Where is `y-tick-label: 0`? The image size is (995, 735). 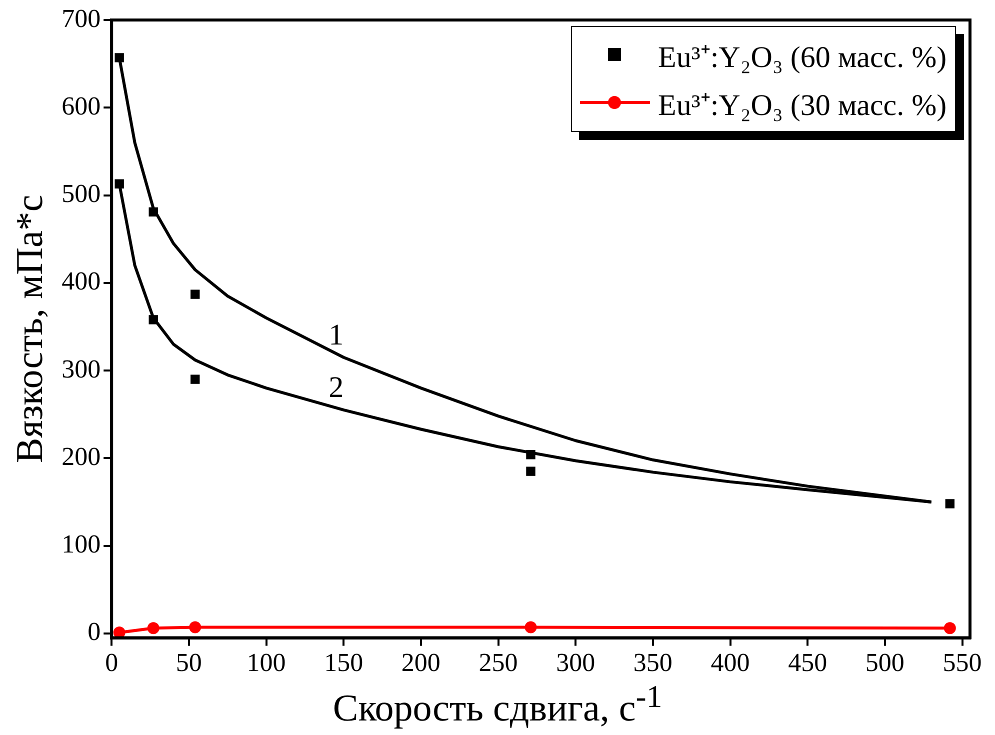 y-tick-label: 0 is located at coordinates (94, 631).